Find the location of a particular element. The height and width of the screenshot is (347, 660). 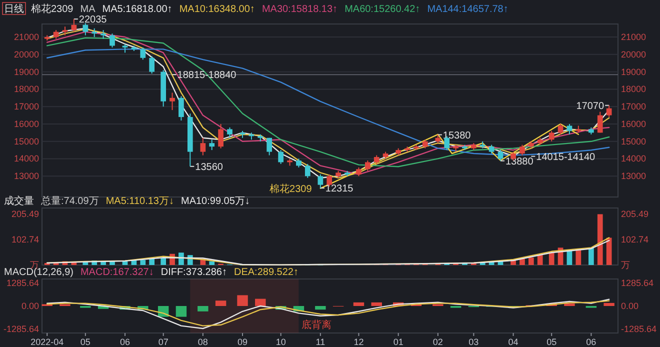

text: MA60:15260.42↑ is located at coordinates (382, 9).